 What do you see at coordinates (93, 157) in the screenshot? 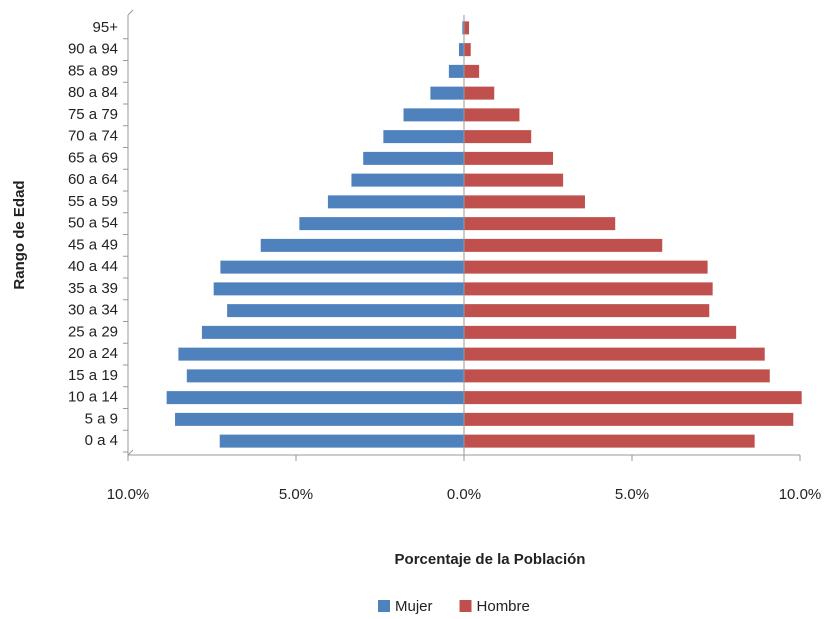
I see `y-tick-label: 65 a 69` at bounding box center [93, 157].